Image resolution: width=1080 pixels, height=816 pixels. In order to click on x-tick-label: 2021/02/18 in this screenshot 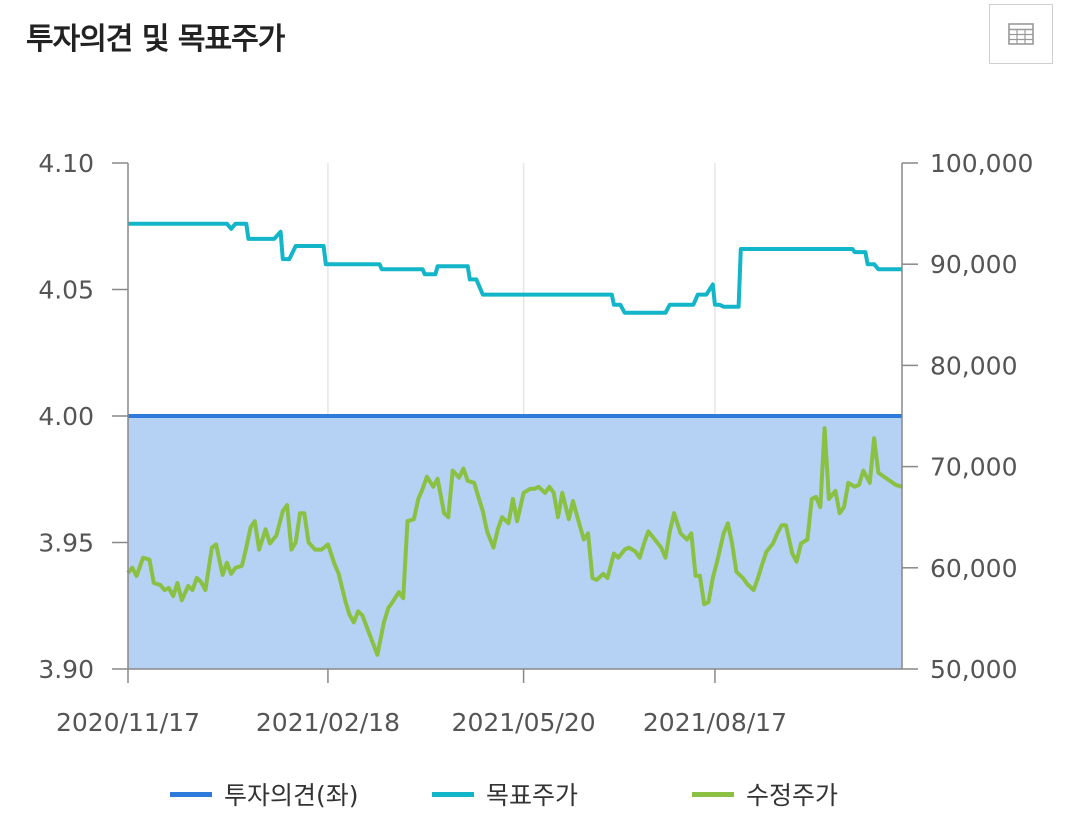, I will do `click(328, 722)`.